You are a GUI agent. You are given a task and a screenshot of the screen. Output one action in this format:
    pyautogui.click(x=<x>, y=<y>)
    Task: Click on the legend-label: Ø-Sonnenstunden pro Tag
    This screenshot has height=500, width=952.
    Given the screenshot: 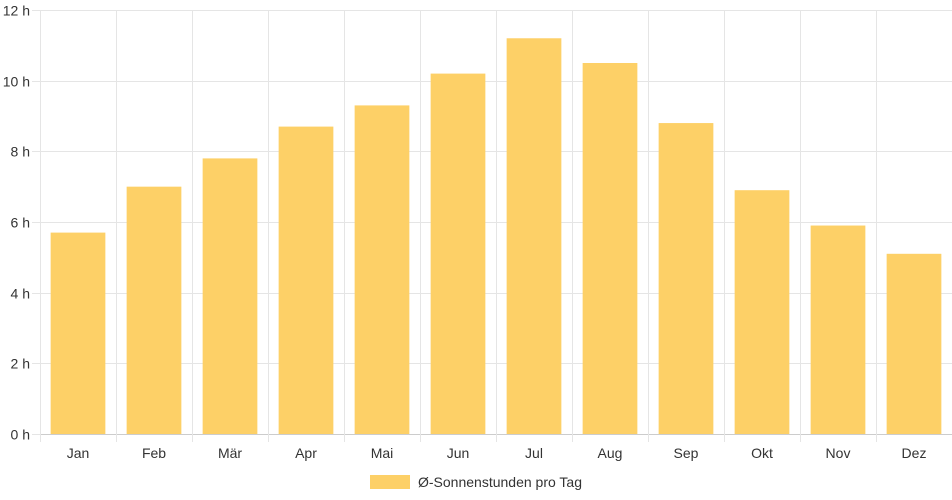 What is the action you would take?
    pyautogui.click(x=500, y=482)
    